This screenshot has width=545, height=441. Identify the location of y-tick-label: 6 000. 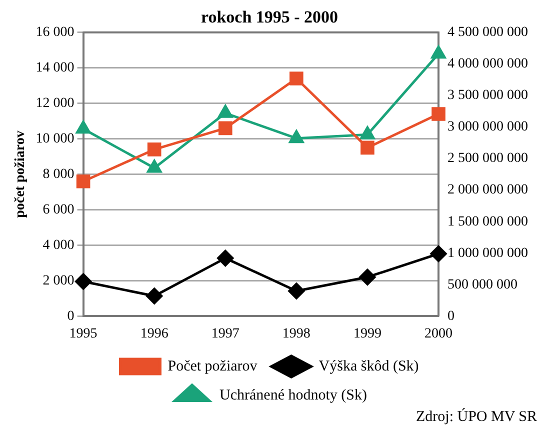
(58, 210).